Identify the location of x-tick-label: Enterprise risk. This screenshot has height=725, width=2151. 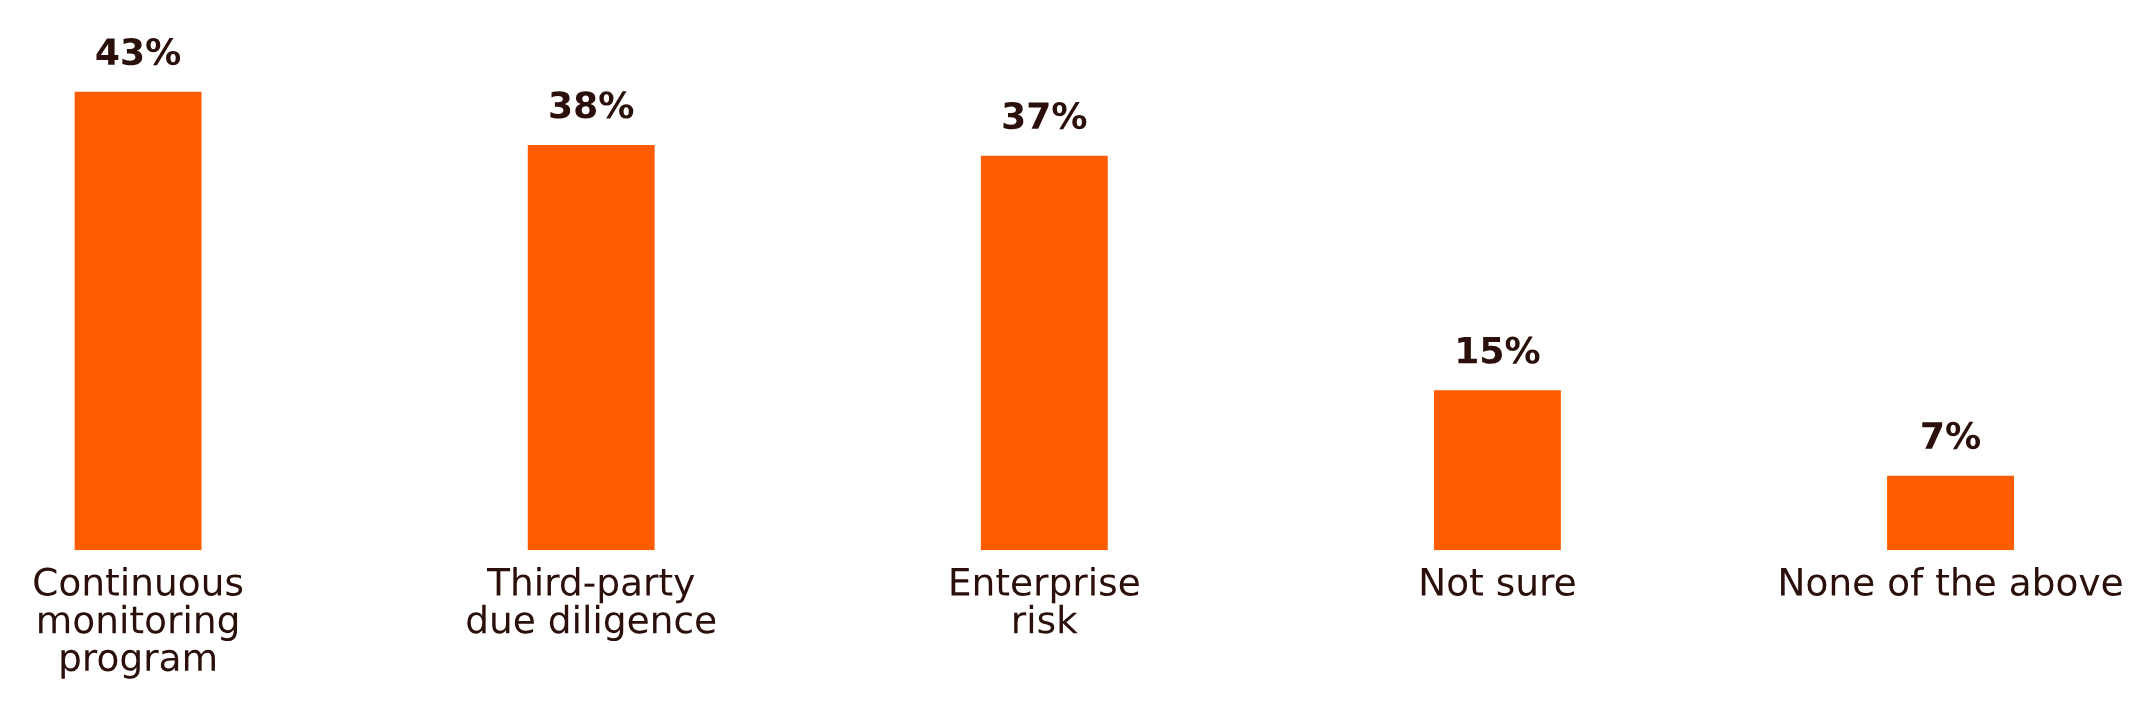
(1045, 600).